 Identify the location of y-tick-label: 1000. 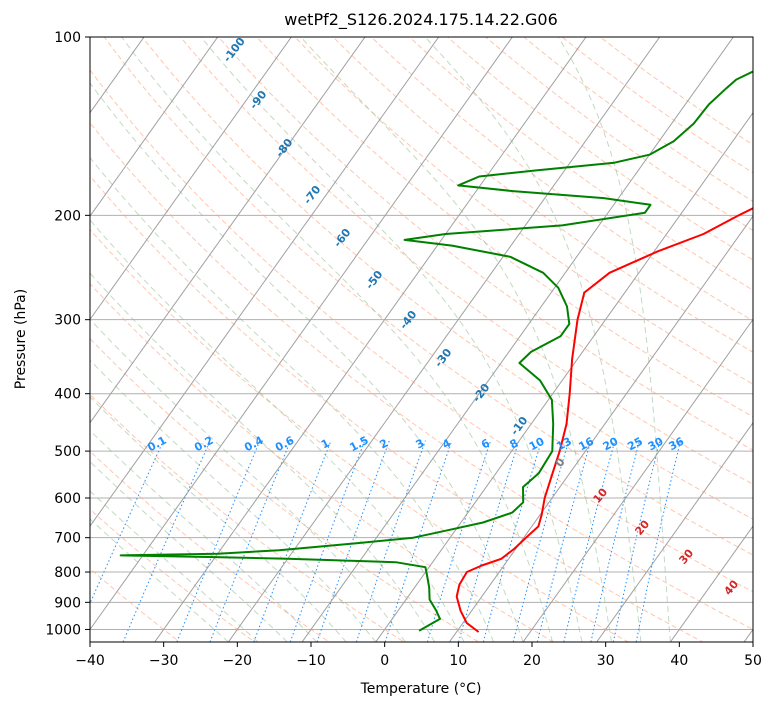
(63, 630).